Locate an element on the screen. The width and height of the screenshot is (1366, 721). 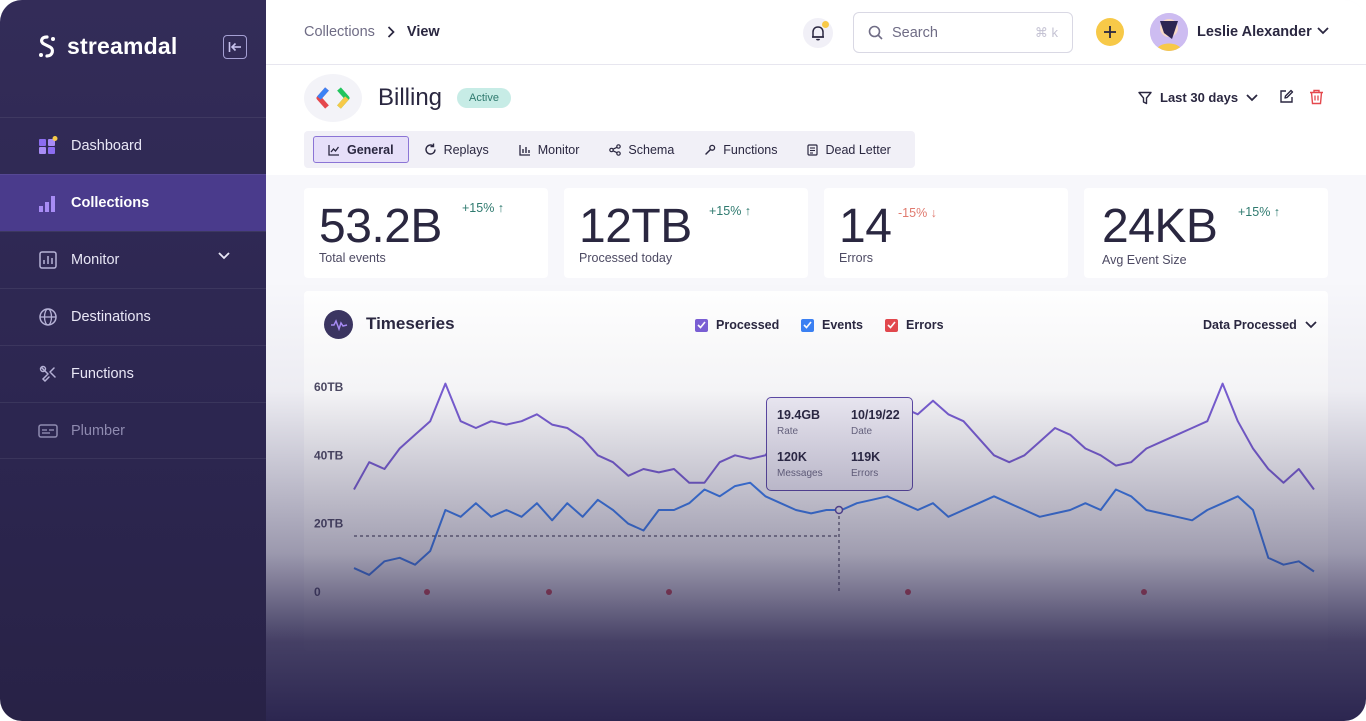
tab-label: Monitor is located at coordinates (558, 149).